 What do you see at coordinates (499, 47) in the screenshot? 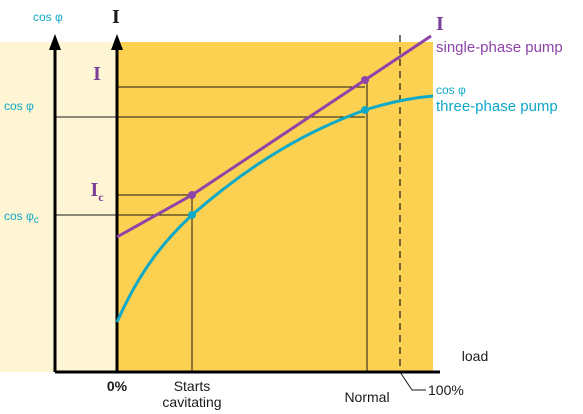
I see `legend-label-single-phase: single-phase pump` at bounding box center [499, 47].